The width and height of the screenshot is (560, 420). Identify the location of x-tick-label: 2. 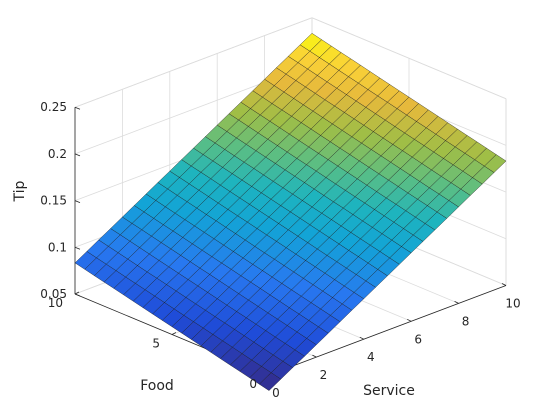
(324, 375).